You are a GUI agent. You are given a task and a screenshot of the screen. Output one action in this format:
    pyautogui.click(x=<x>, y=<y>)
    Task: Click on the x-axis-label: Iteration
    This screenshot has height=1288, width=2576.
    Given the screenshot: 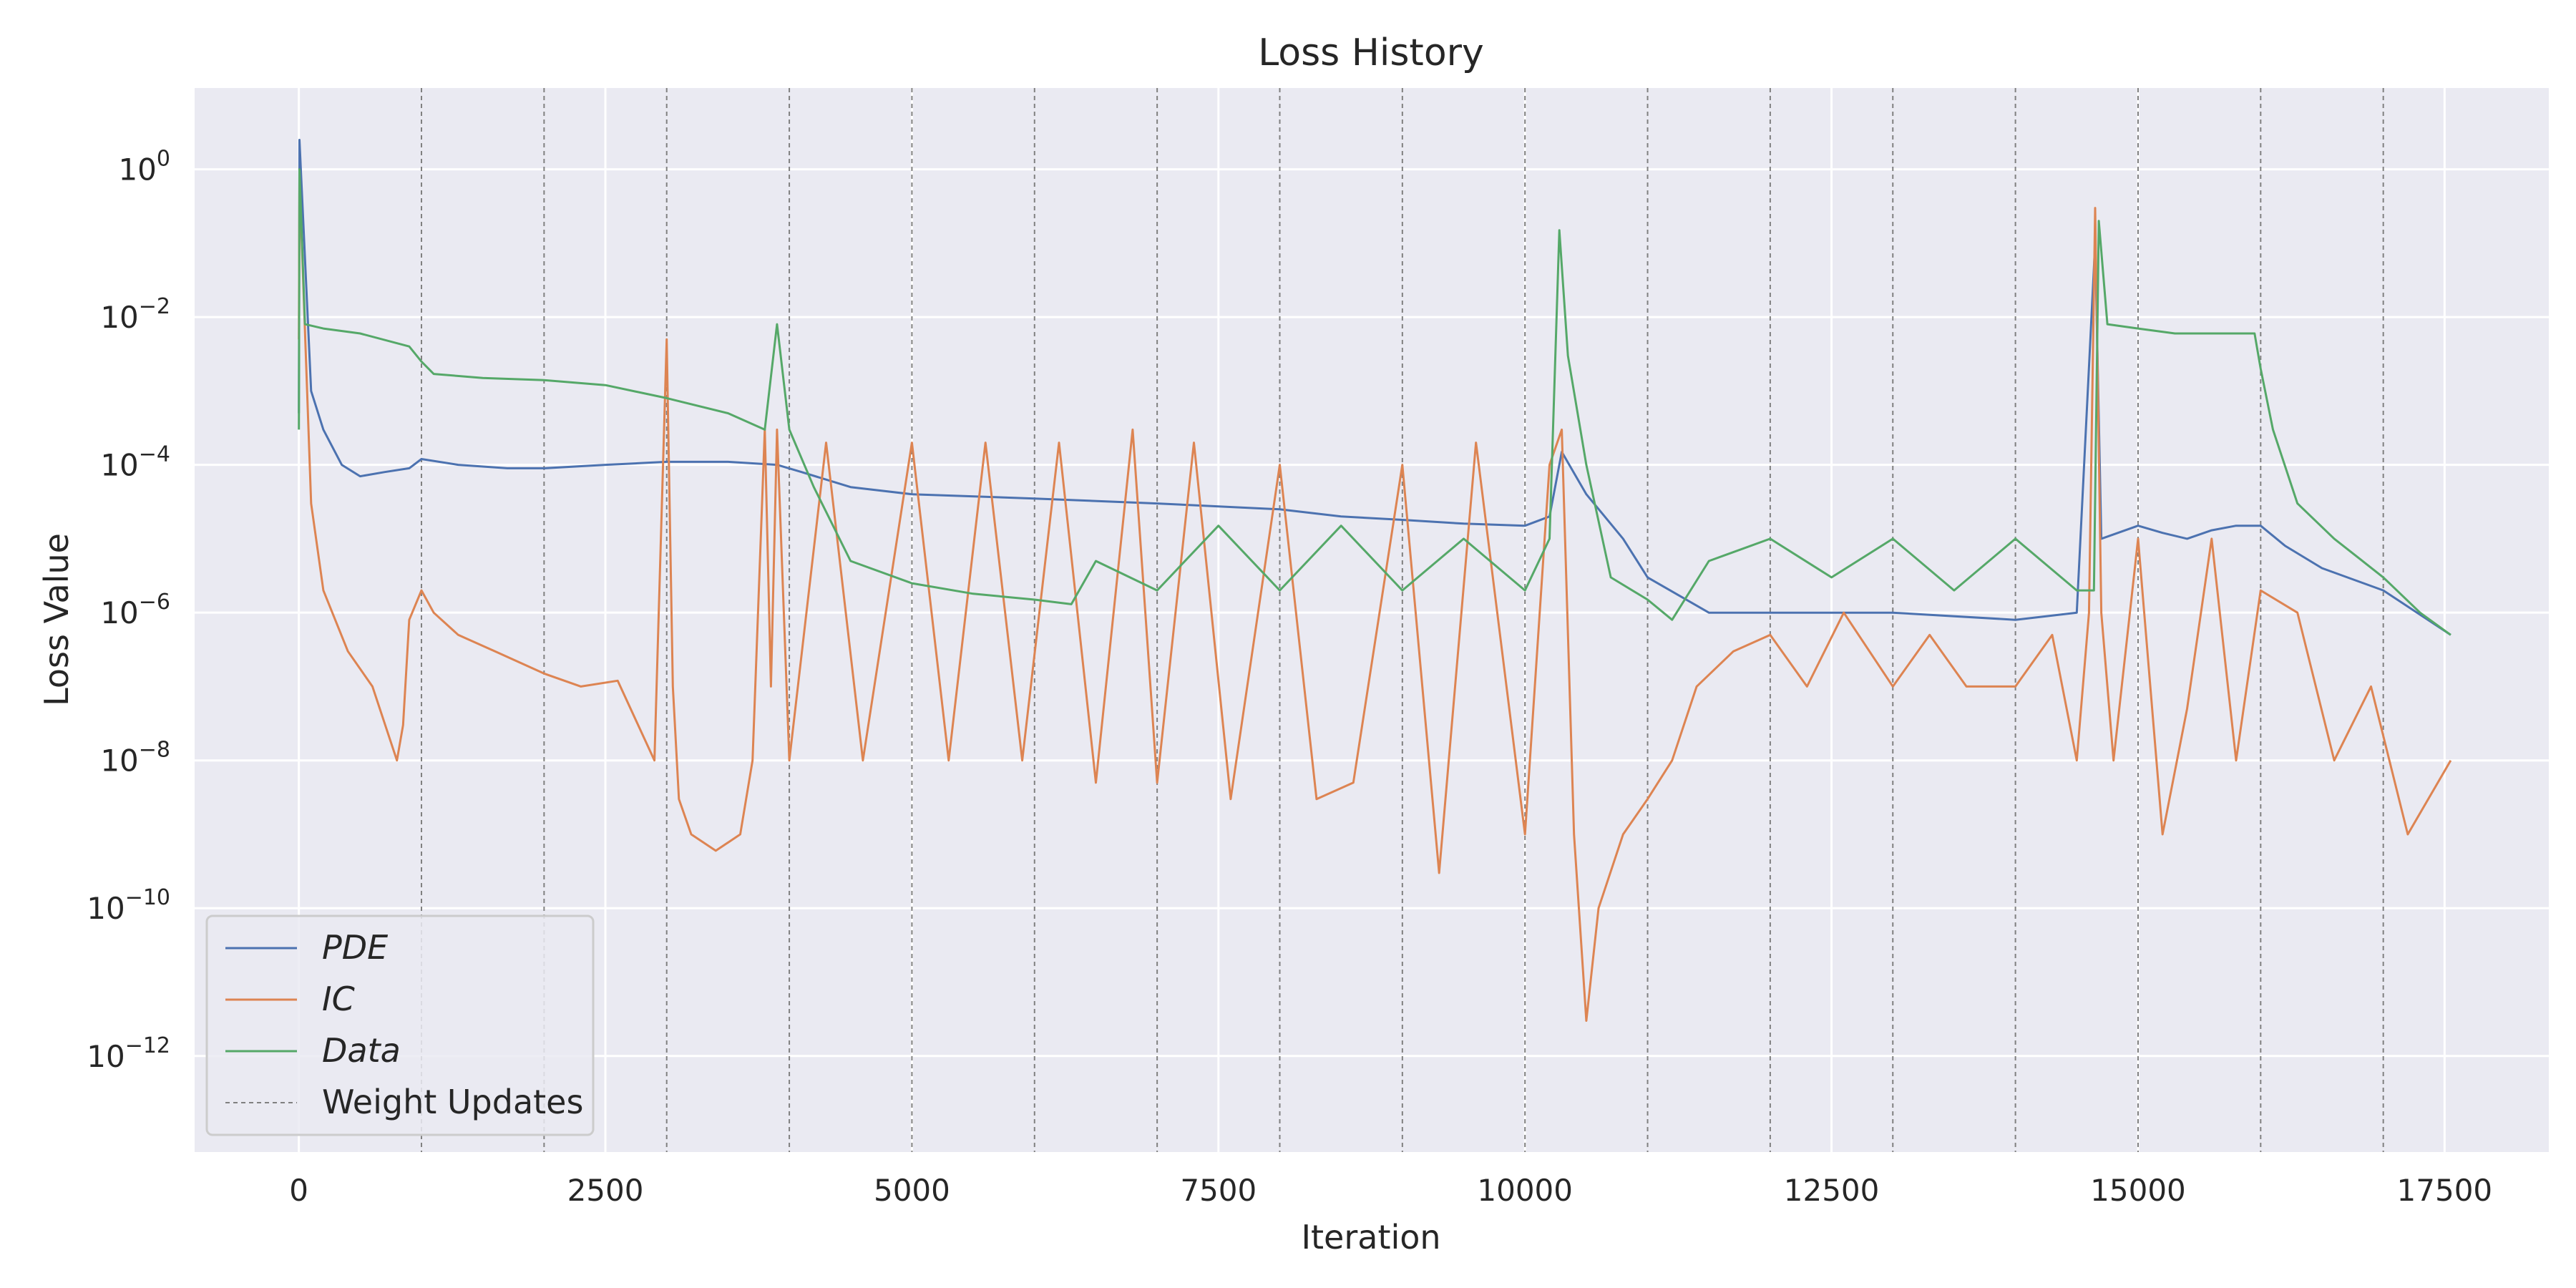 What is the action you would take?
    pyautogui.click(x=1370, y=1237)
    